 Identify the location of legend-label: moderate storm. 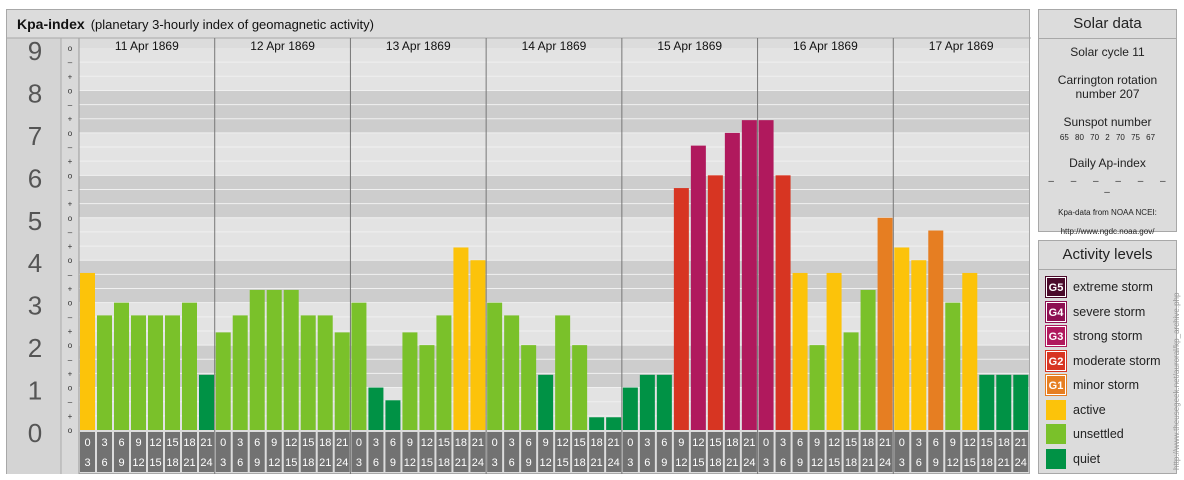
(1117, 360).